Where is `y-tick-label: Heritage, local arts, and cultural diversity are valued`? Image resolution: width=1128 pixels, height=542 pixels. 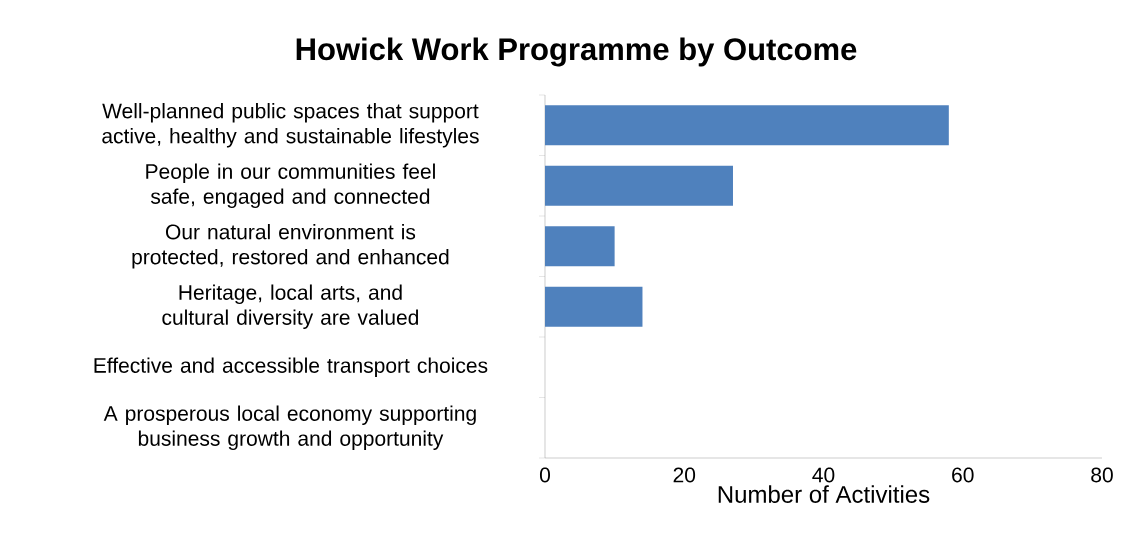 y-tick-label: Heritage, local arts, and cultural diversity are valued is located at coordinates (290, 307).